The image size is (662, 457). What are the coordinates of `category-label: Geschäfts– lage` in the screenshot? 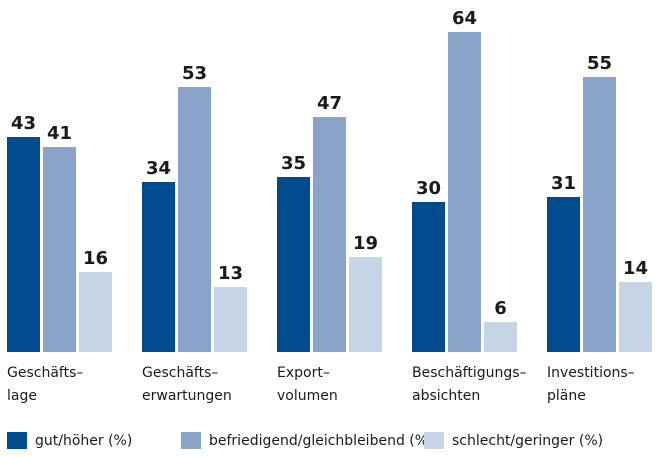 It's located at (45, 384).